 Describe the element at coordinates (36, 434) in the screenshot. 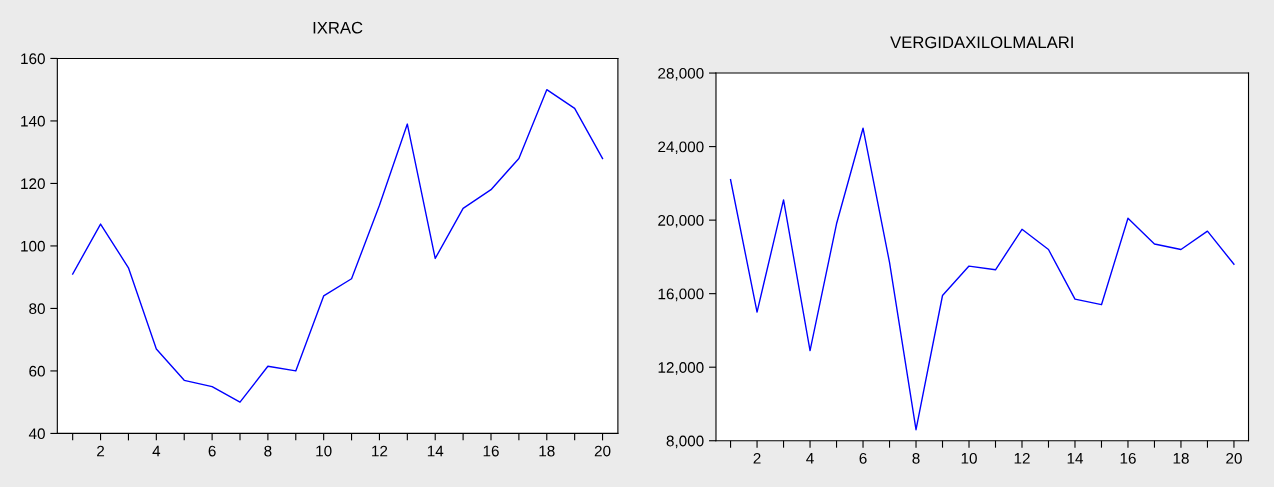

I see `y-tick-label: 40` at that location.